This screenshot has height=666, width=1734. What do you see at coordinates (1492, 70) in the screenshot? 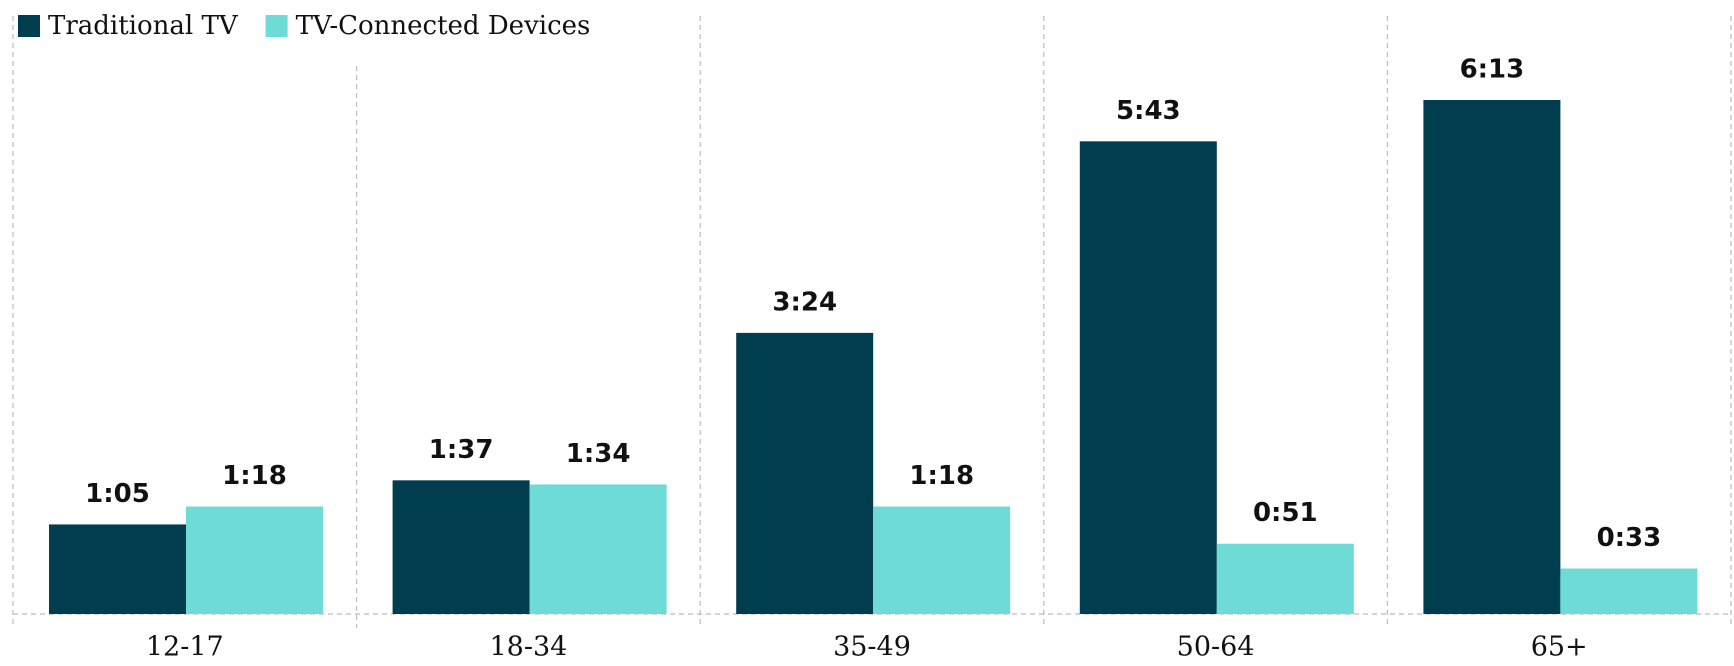
I see `data-label: 6:13` at bounding box center [1492, 70].